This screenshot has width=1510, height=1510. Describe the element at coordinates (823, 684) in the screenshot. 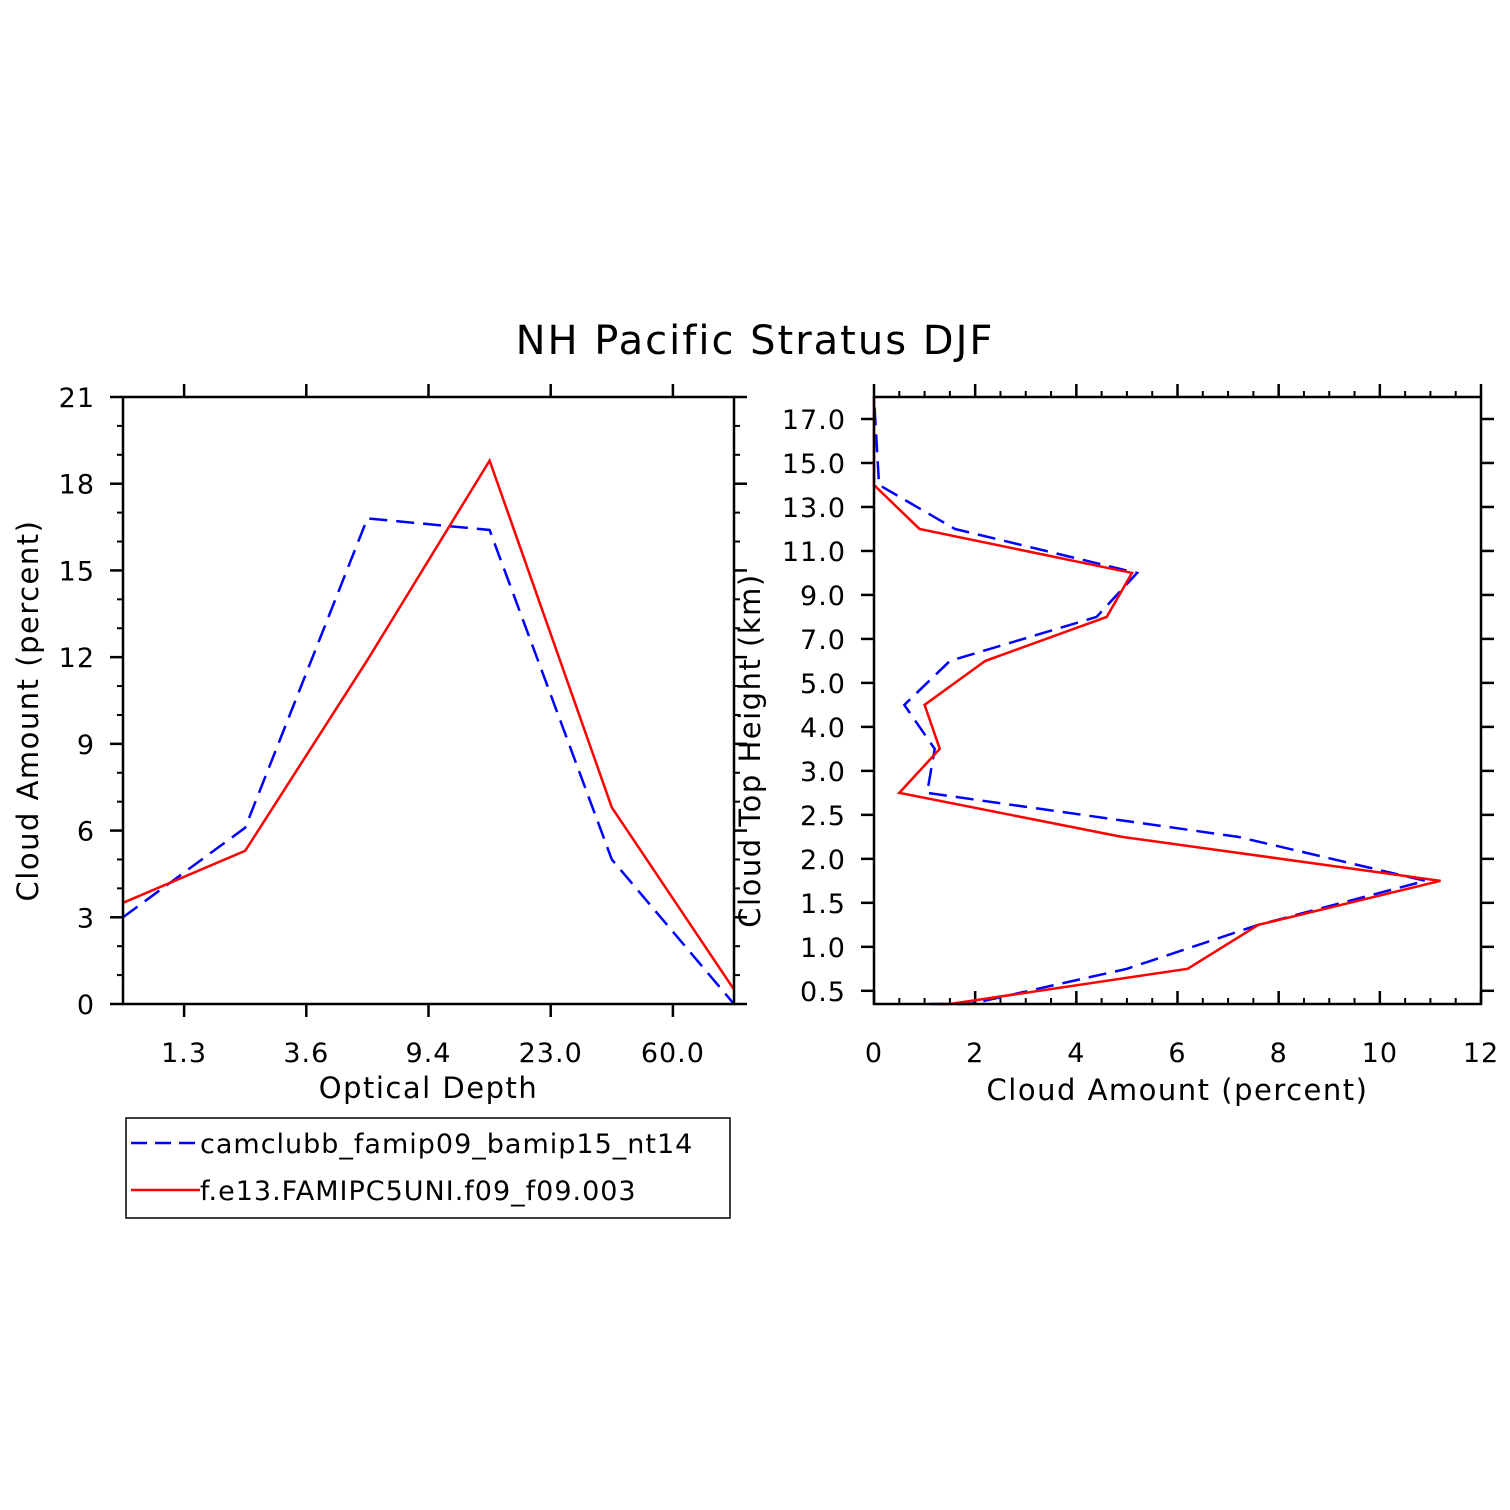

I see `y-tick-label: 5.0` at that location.